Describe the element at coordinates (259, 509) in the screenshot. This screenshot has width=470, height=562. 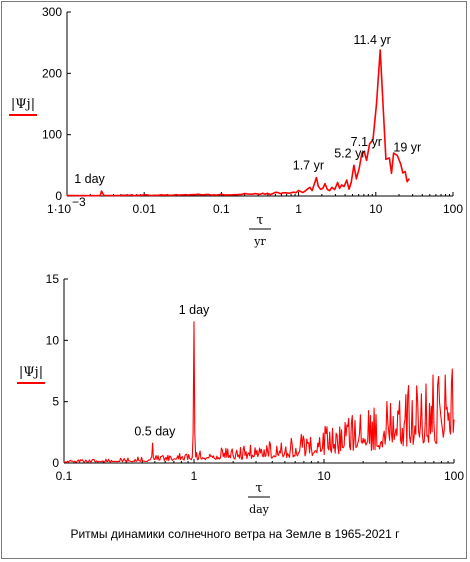
I see `x-axis-unit-label: day` at that location.